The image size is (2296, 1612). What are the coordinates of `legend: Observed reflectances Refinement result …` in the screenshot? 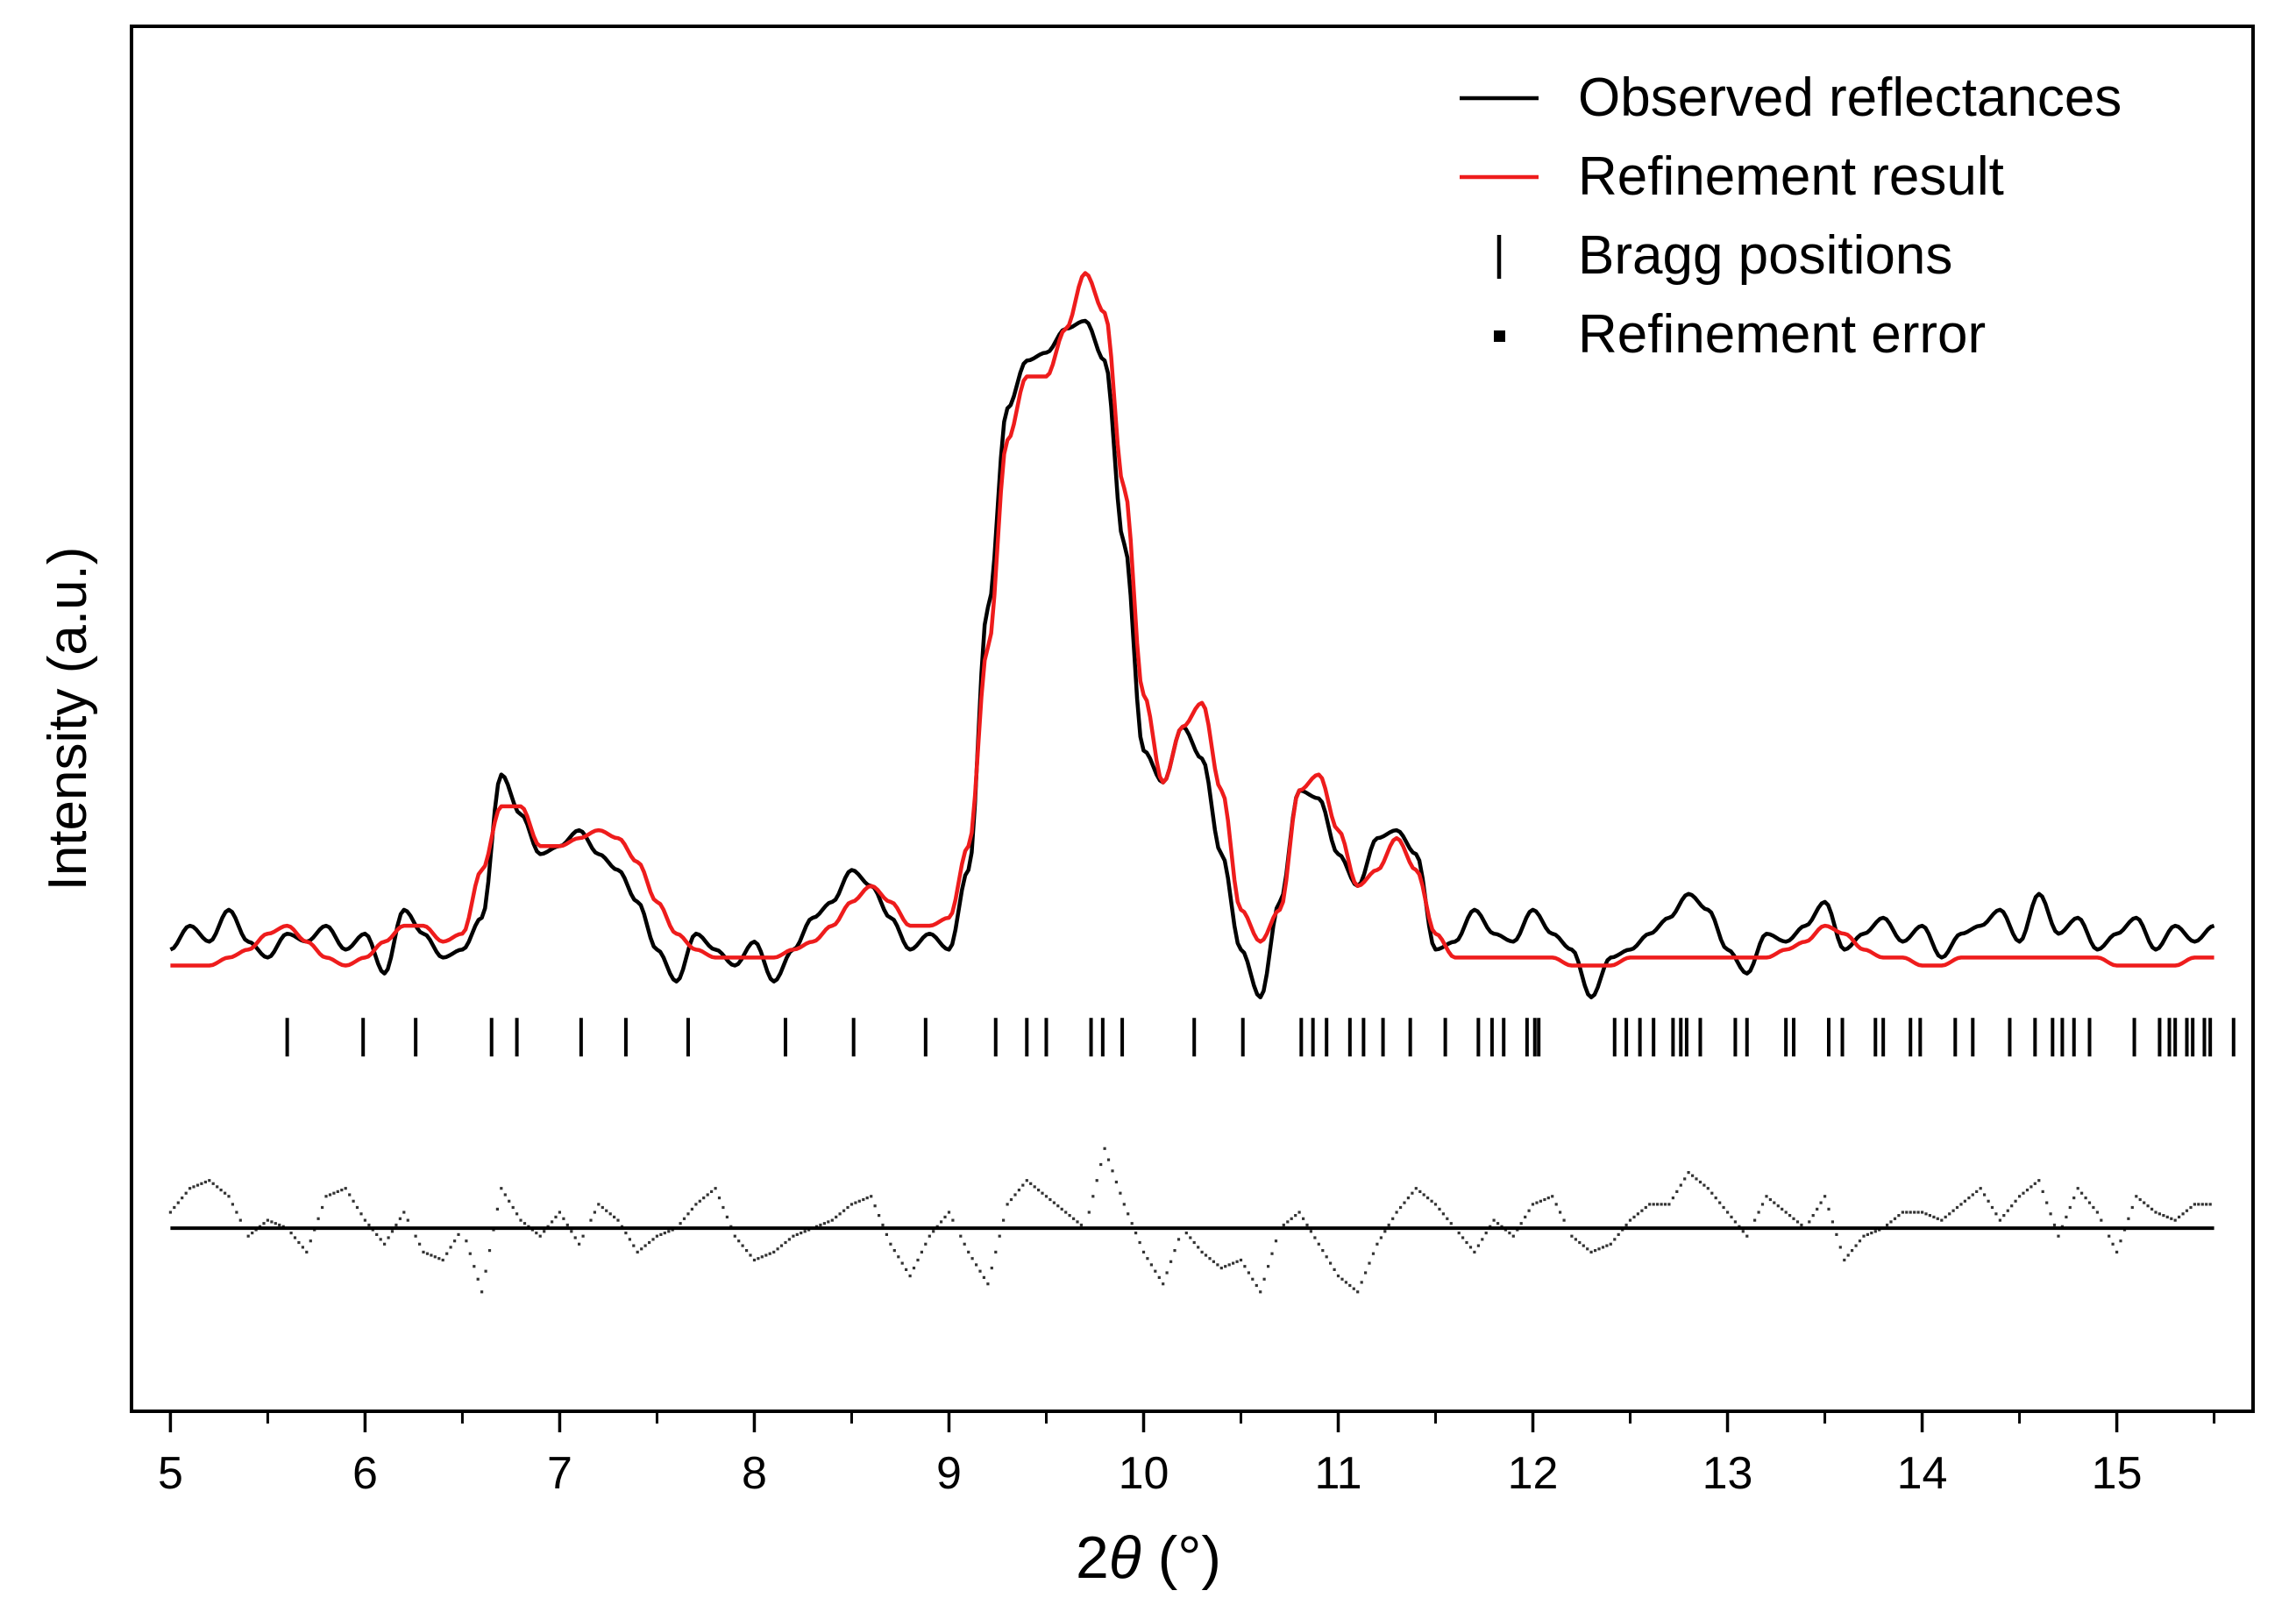 It's located at (1791, 216).